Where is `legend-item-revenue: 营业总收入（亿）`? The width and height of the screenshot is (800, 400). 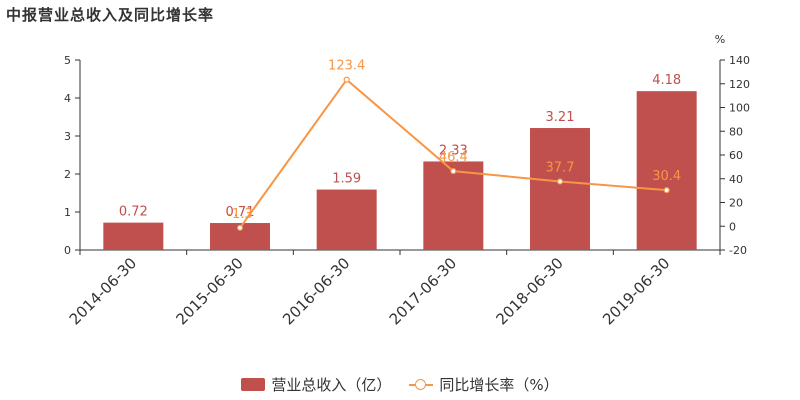 legend-item-revenue: 营业总收入（亿） is located at coordinates (316, 384).